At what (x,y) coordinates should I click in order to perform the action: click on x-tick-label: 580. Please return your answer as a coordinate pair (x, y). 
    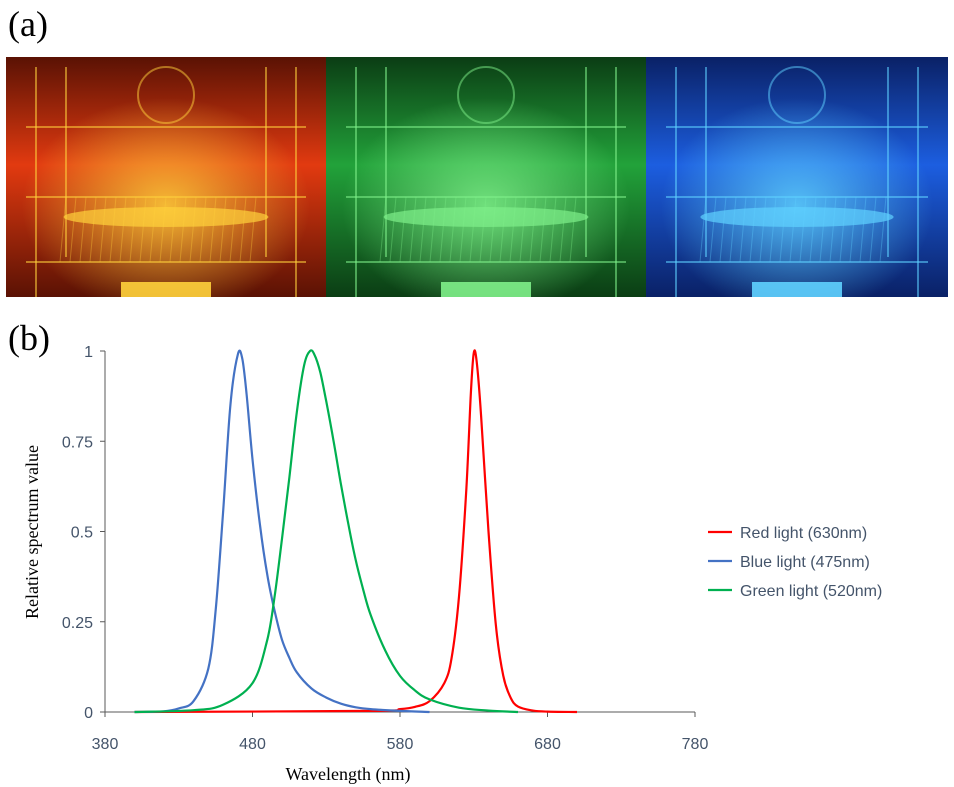
    Looking at the image, I should click on (400, 744).